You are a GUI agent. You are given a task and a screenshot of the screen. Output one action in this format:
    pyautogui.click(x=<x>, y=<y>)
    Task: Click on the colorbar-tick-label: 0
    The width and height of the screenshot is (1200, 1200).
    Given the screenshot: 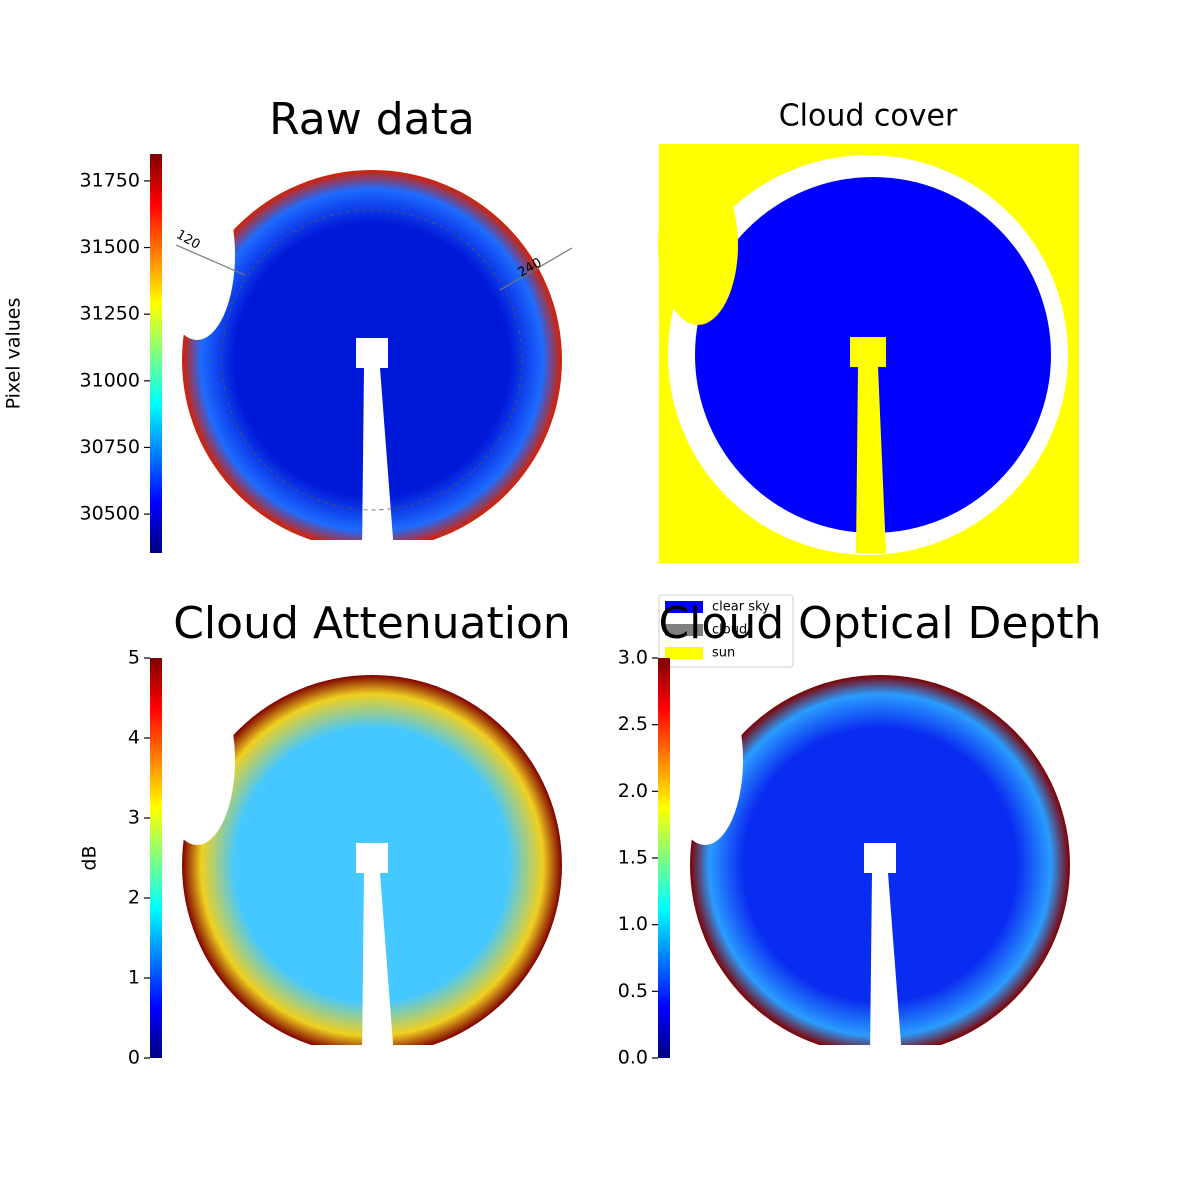 What is the action you would take?
    pyautogui.click(x=134, y=1058)
    